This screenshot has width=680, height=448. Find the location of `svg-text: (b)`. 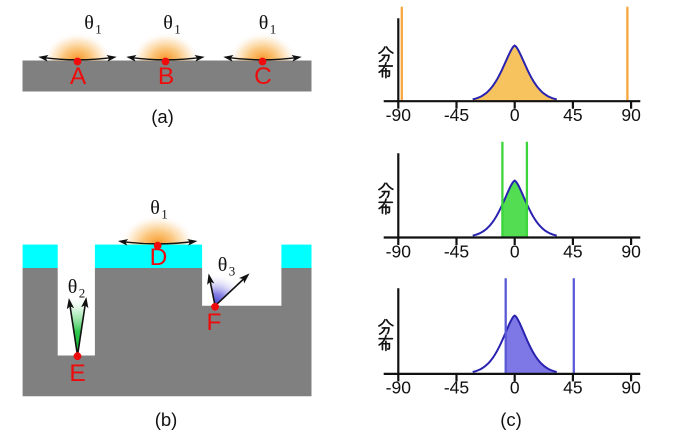

svg-text: (b) is located at coordinates (166, 419).